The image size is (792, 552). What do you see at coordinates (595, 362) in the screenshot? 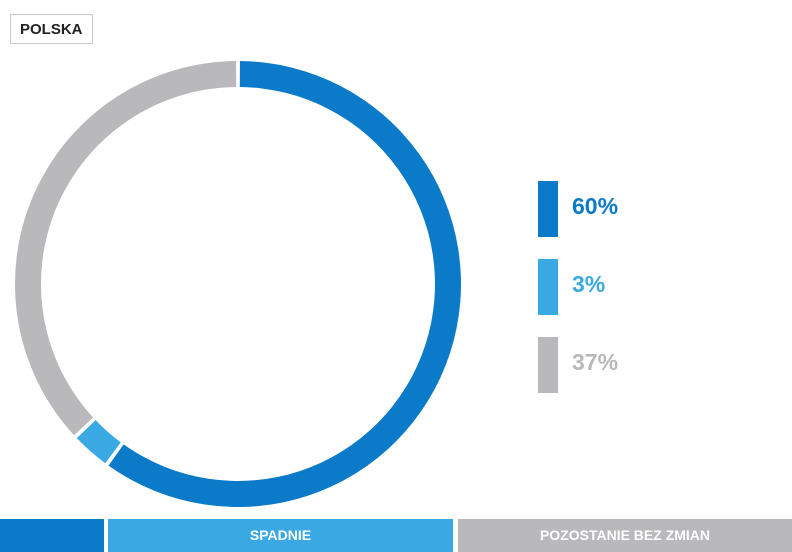
I see `legend-value-3: 37%` at bounding box center [595, 362].